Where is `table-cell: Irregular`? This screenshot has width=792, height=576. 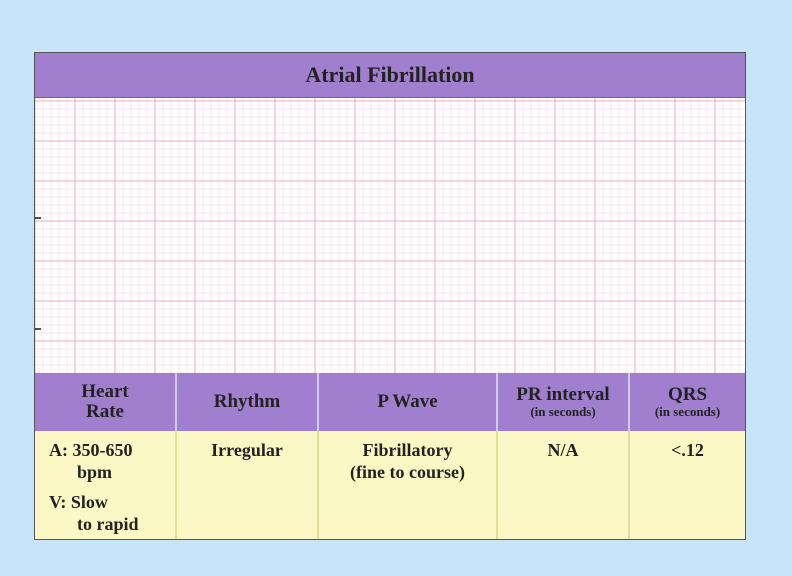
table-cell: Irregular is located at coordinates (248, 485).